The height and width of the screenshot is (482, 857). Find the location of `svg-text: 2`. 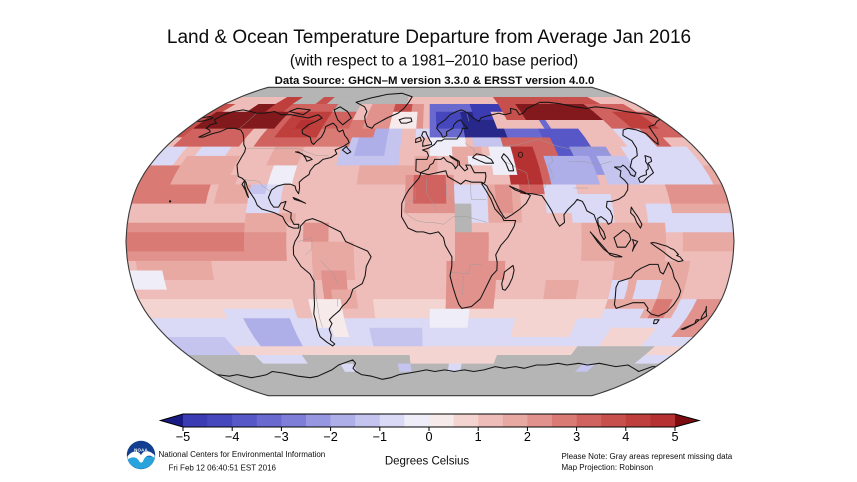

svg-text: 2 is located at coordinates (527, 437).